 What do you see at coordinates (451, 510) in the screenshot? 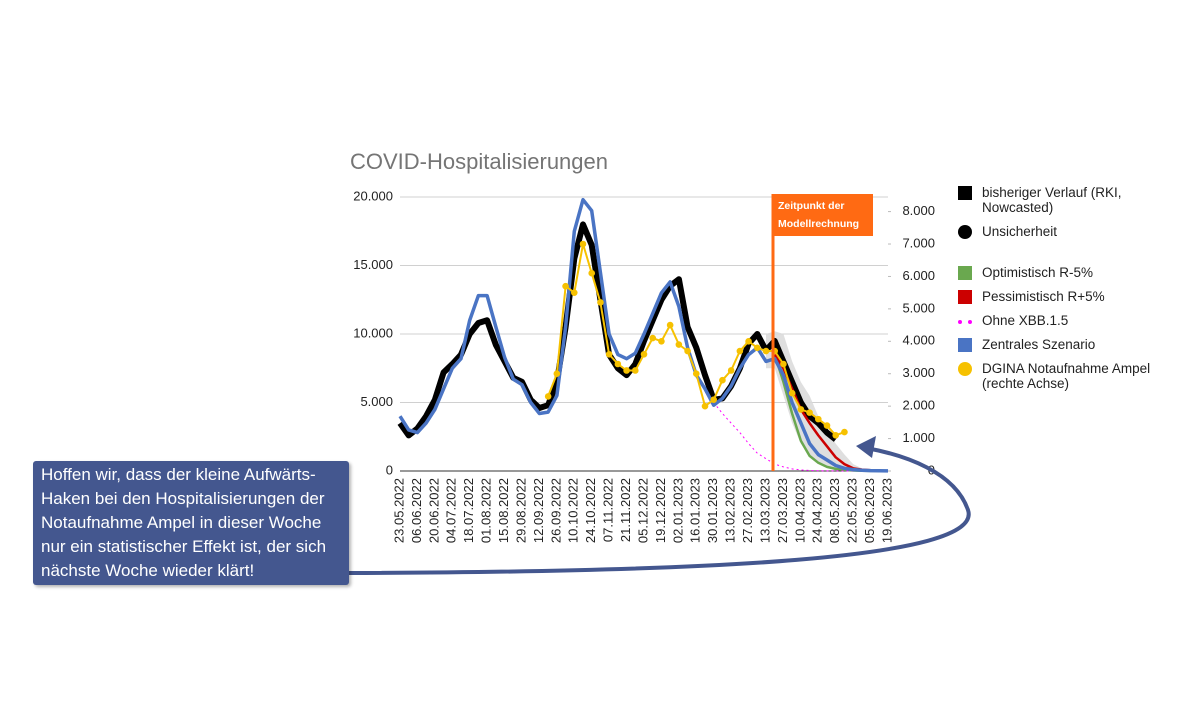
I see `x-tick-label: 04.07.2022` at bounding box center [451, 510].